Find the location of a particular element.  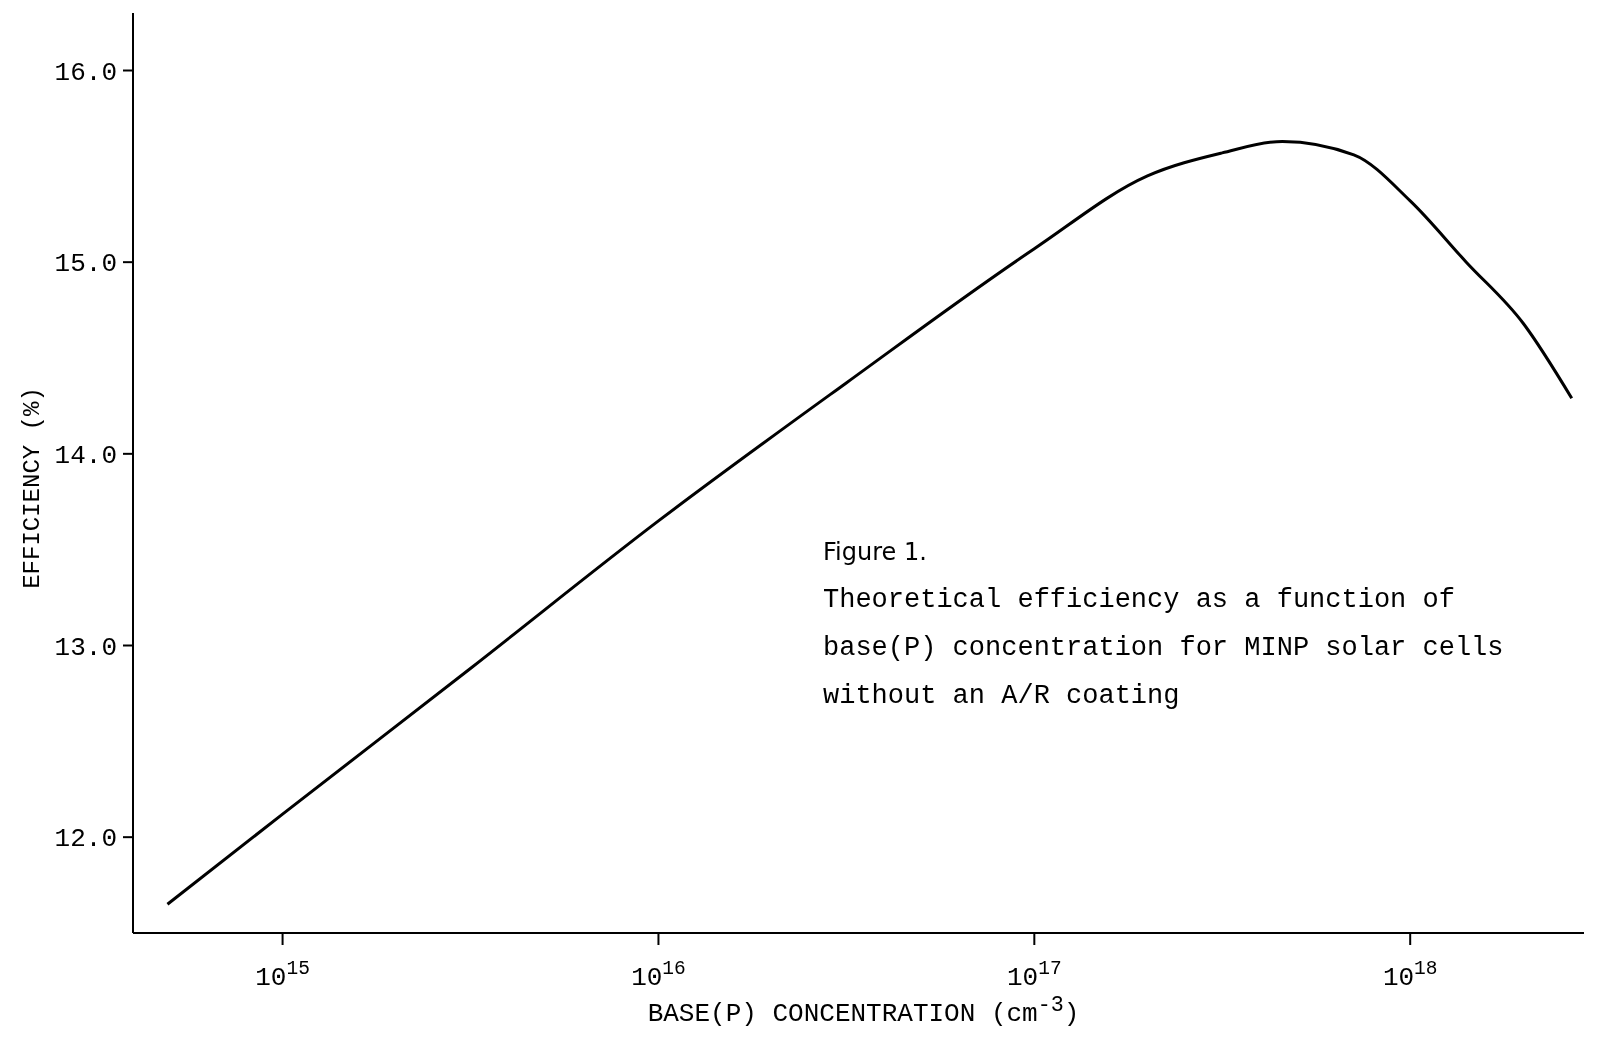

x-tick-label: 10$^{18}$ is located at coordinates (1410, 975).